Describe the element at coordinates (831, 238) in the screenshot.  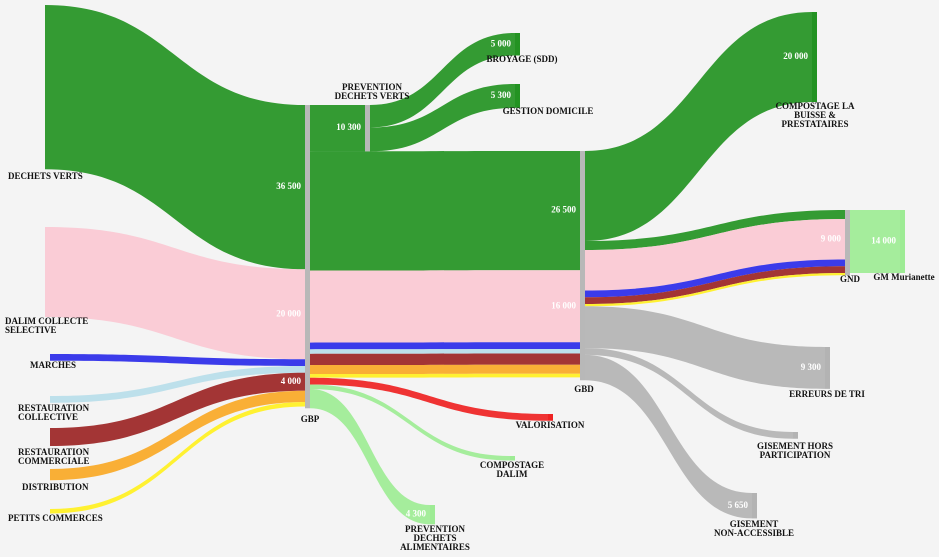
I see `value-label: 9 000` at that location.